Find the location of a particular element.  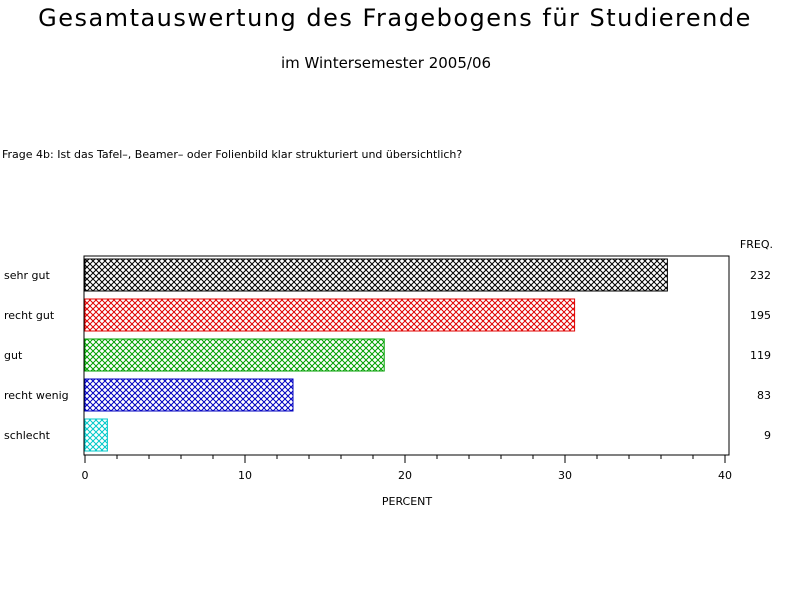

x-tick-label: 30 is located at coordinates (565, 475).